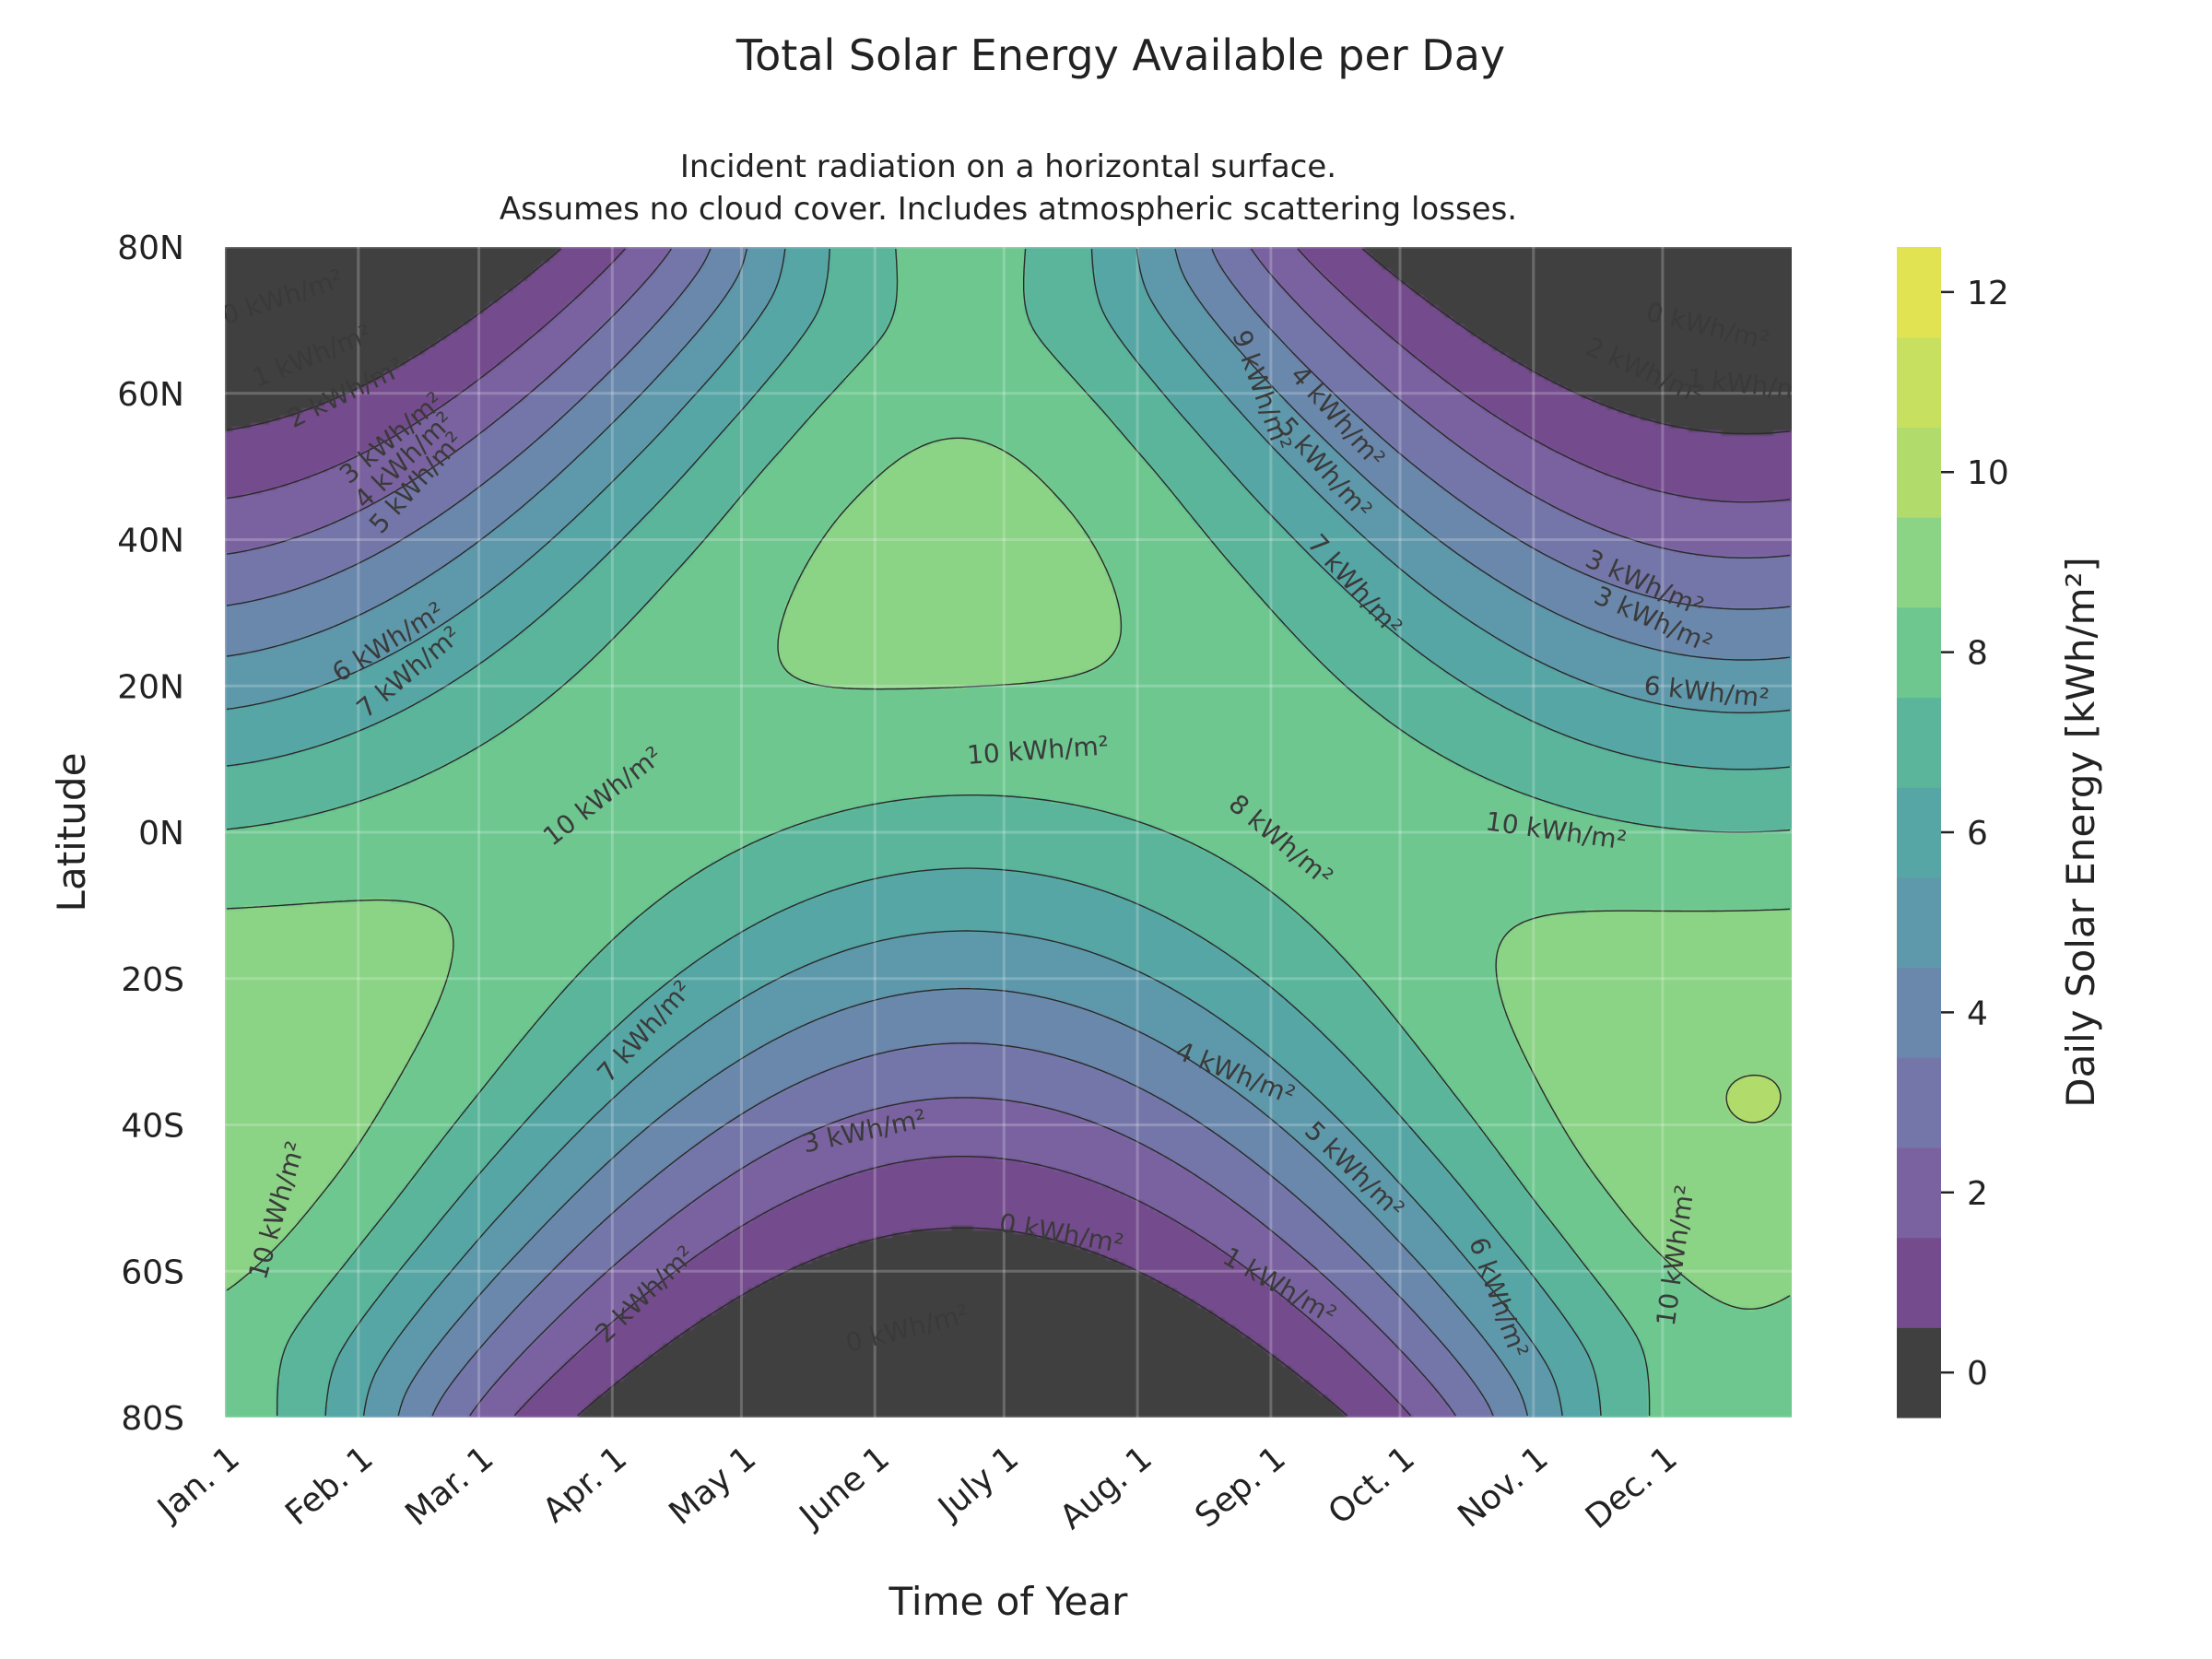 The image size is (2212, 1659). Describe the element at coordinates (152, 1127) in the screenshot. I see `y-tick-label-6: 40S` at that location.